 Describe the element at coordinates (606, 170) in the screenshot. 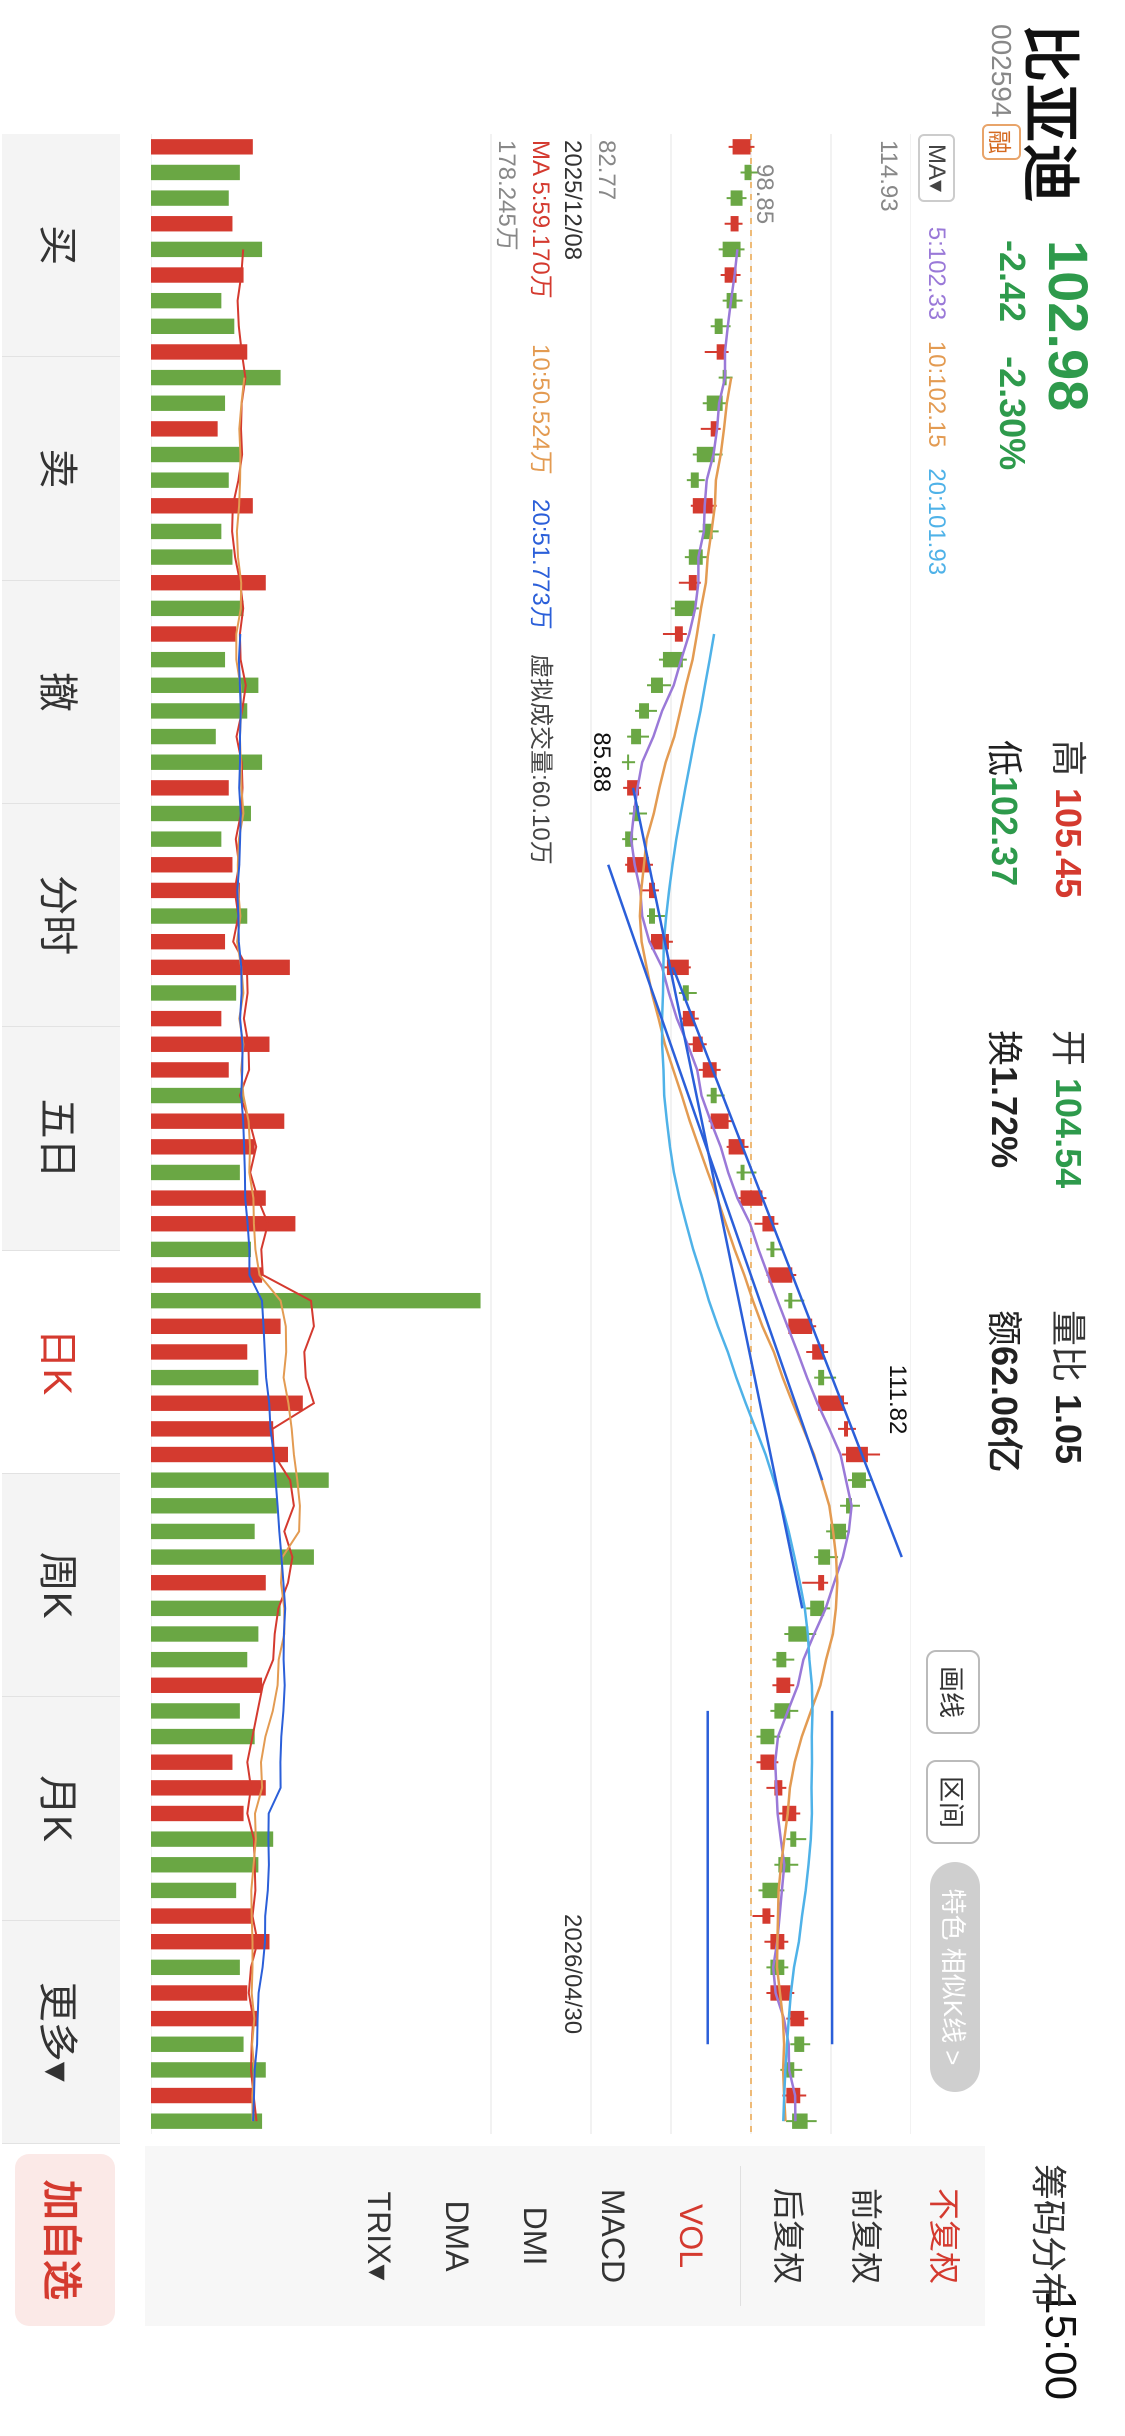

I see `price-axis-bottom: 82.77` at that location.